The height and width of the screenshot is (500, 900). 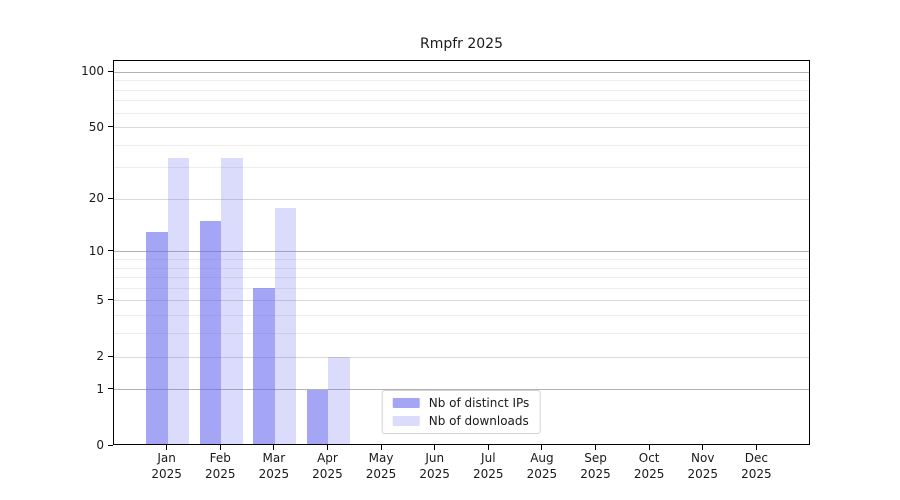 I want to click on x-tick-label: Sep 2025, so click(x=595, y=466).